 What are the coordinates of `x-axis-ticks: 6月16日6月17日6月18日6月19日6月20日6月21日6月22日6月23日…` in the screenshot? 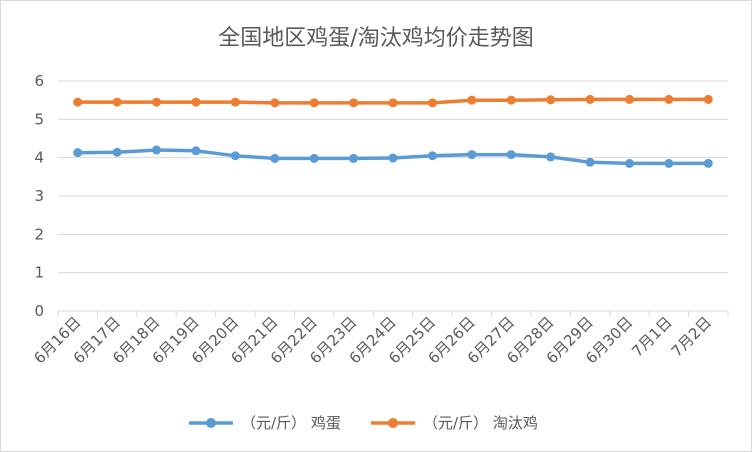 It's located at (379, 339).